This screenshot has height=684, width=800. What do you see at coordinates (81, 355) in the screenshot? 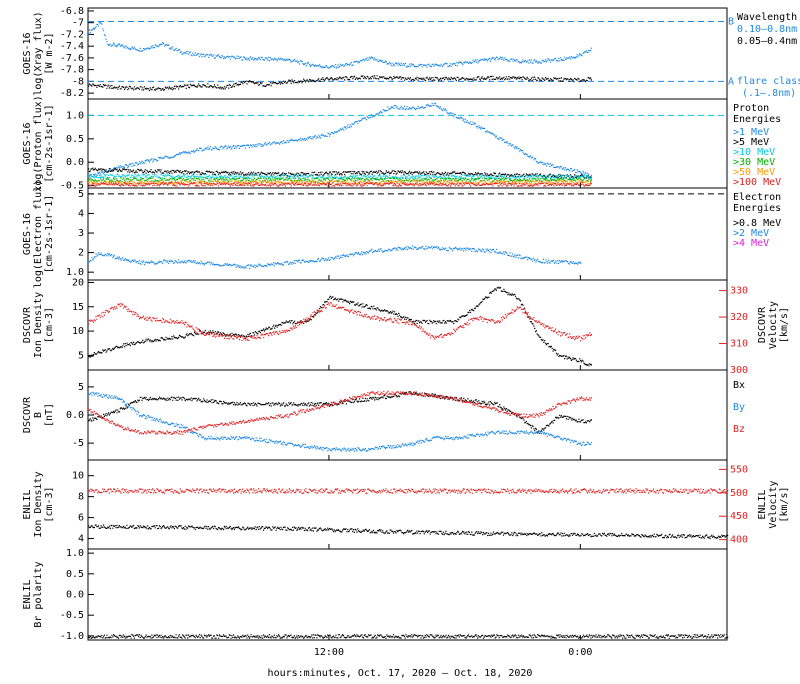
I see `ytick-label-dscovr_density-3: 5` at bounding box center [81, 355].